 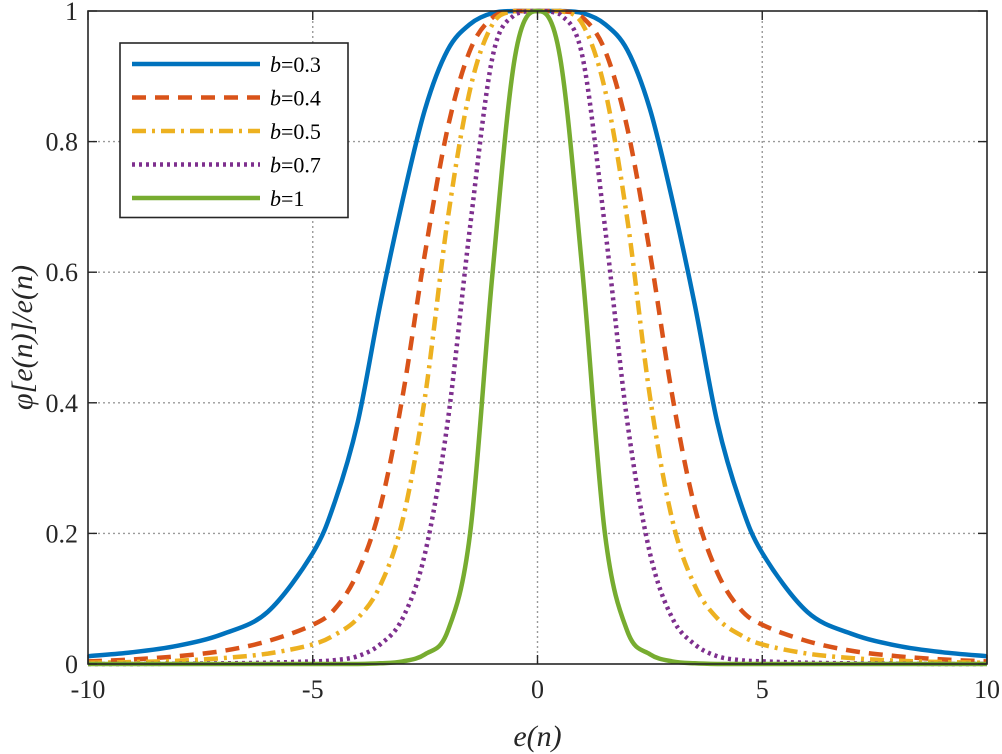 I want to click on y-tick-label: 0.4, so click(x=62, y=403).